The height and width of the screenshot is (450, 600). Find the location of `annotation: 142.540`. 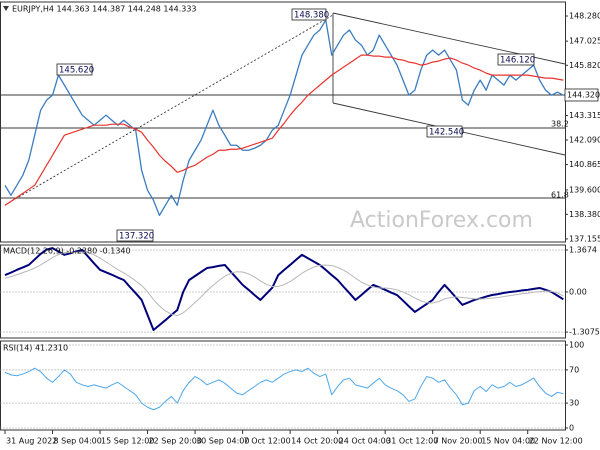

annotation: 142.540 is located at coordinates (445, 131).